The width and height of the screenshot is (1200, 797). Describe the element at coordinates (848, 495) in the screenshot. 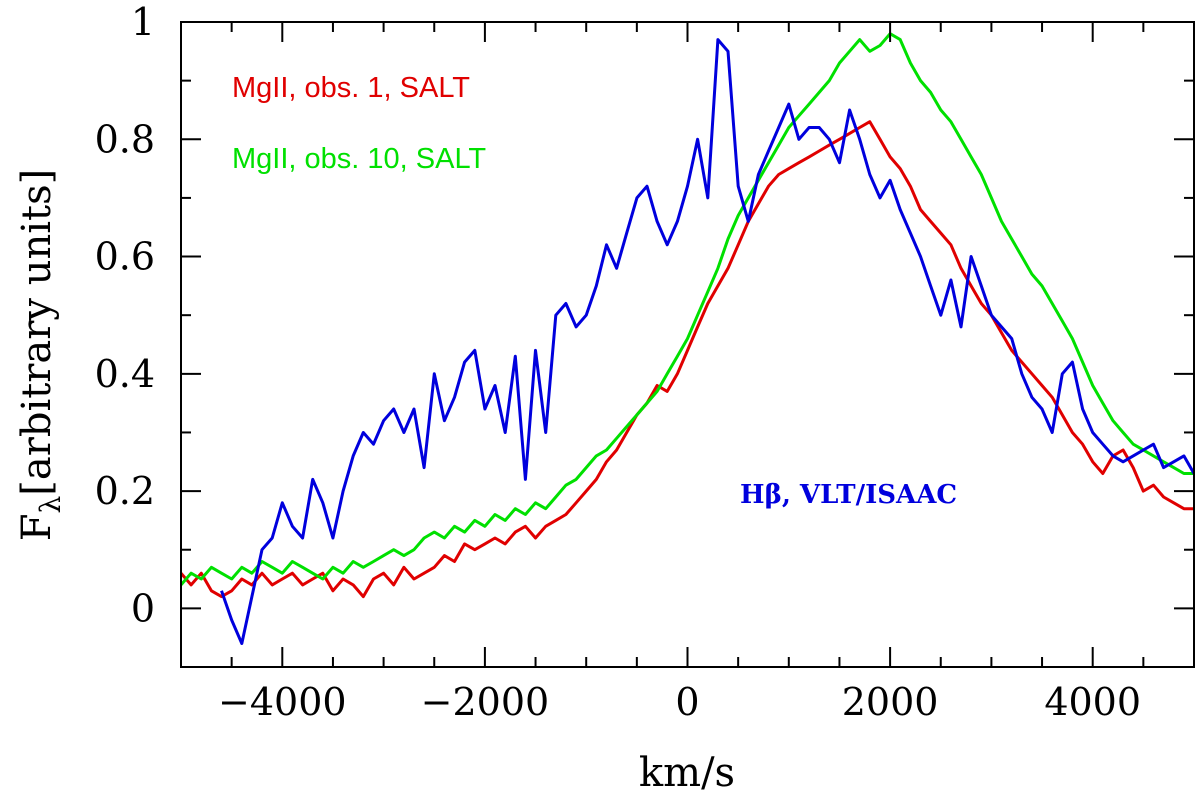

I see `annotation-hbeta-vlt-isaac: Hβ, VLT/ISAAC` at that location.